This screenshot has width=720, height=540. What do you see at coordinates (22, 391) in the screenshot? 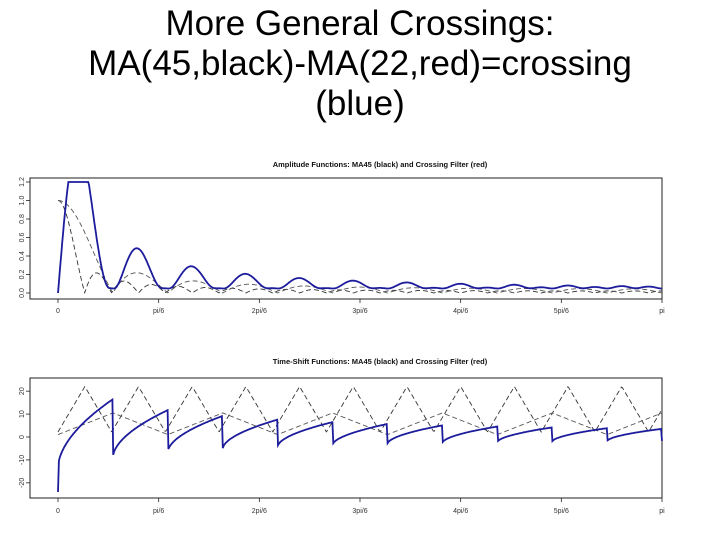
I see `y-tick-label: 20` at bounding box center [22, 391].